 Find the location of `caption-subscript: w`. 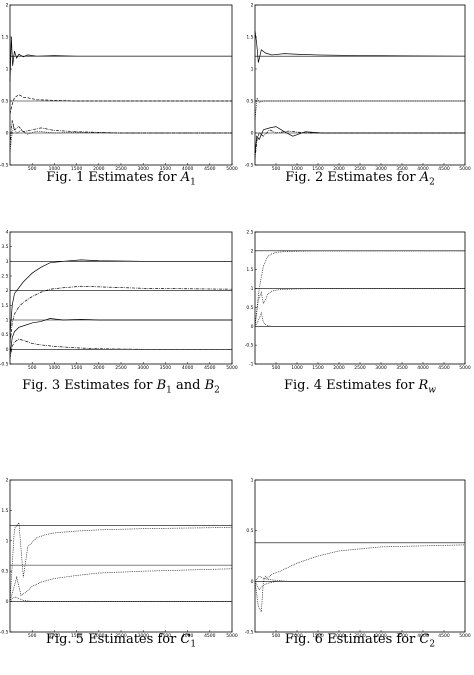

caption-subscript: w is located at coordinates (432, 390).